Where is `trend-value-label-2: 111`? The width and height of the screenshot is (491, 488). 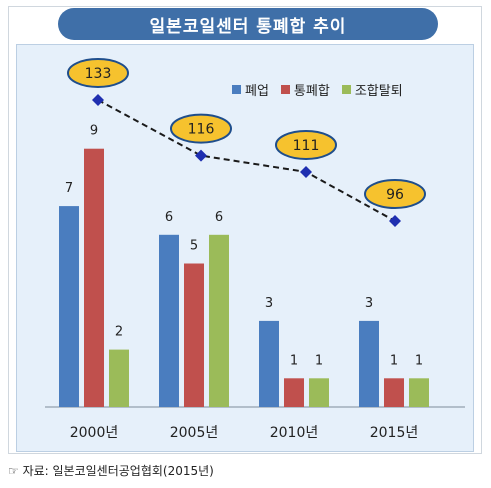 trend-value-label-2: 111 is located at coordinates (306, 146).